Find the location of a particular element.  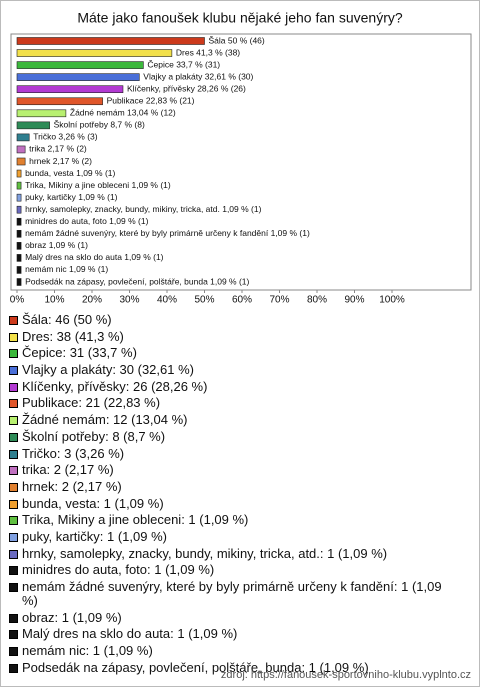

x-tick-label: 30% is located at coordinates (129, 300).